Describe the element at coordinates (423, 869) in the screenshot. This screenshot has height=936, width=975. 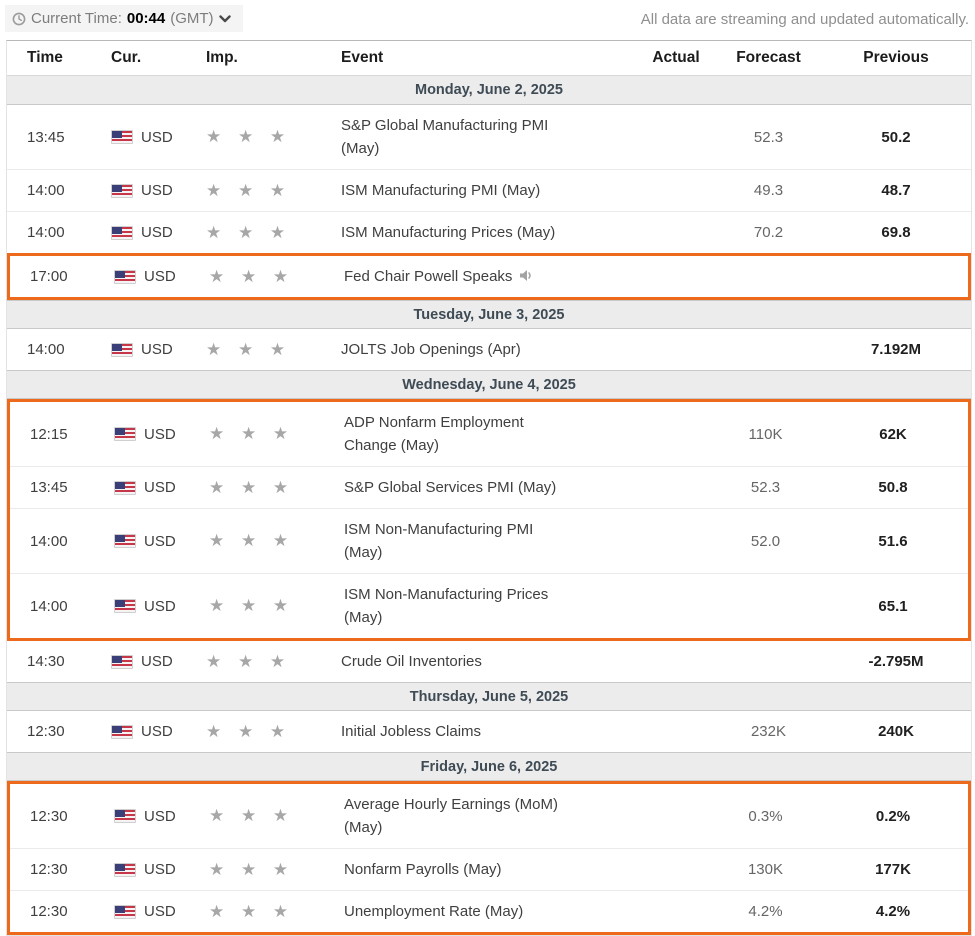
I see `event-name: Nonfarm Payrolls (May)` at that location.